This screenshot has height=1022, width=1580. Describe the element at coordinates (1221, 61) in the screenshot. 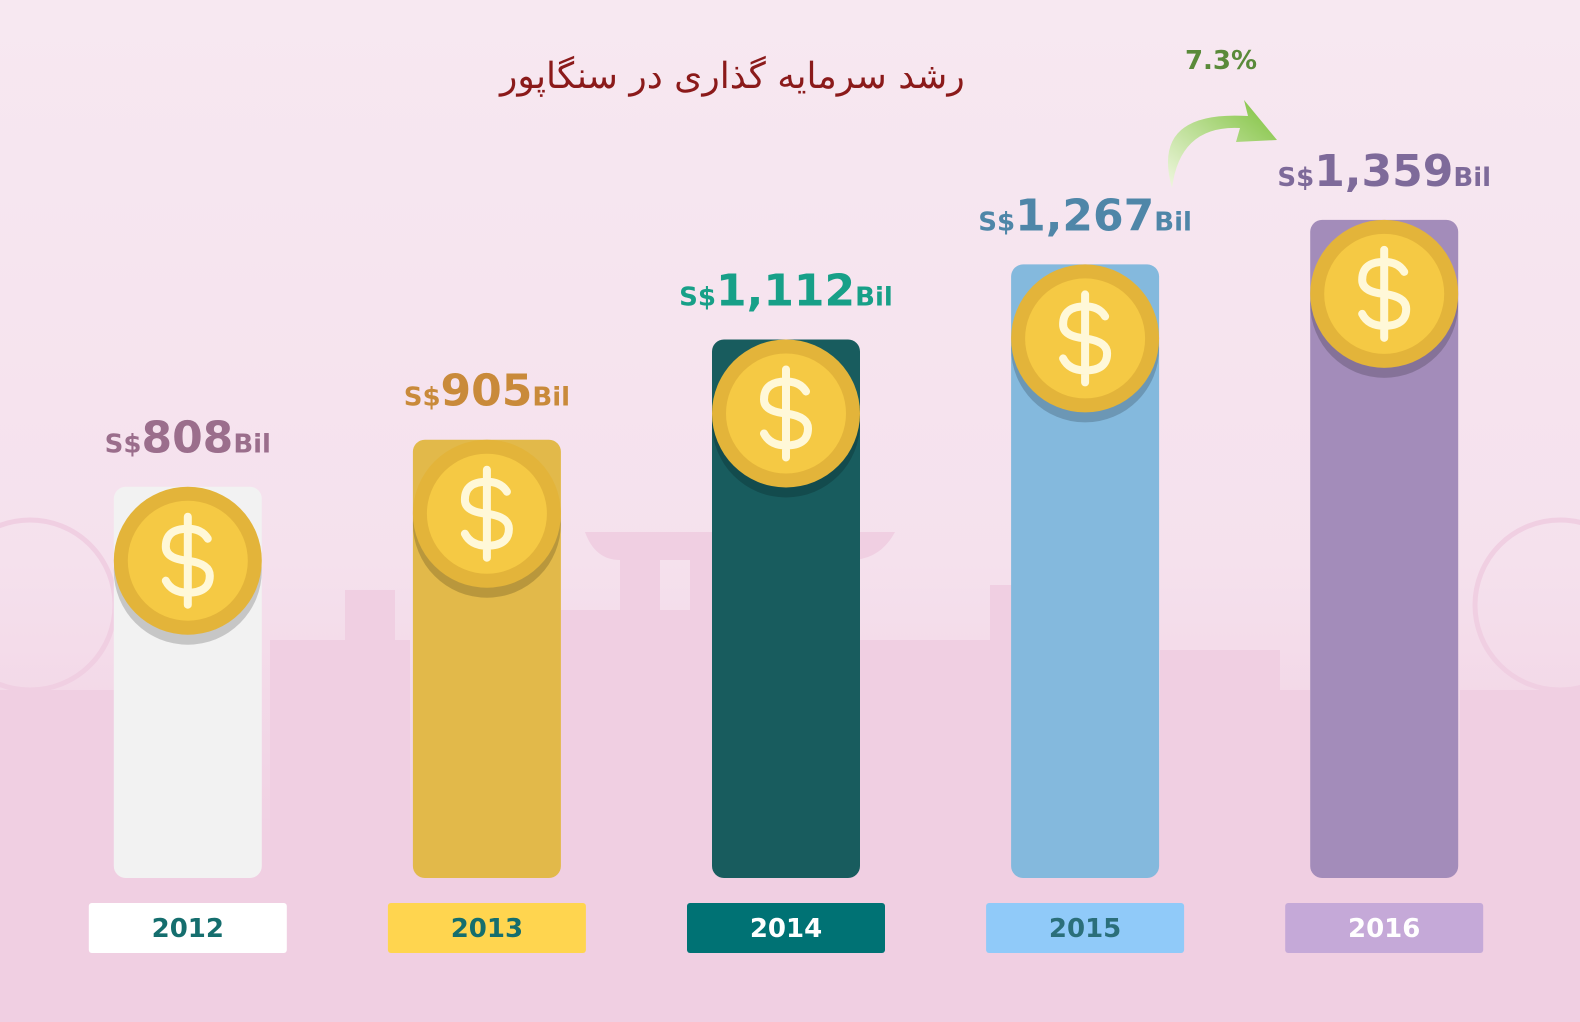

I see `annotation: 7.3%` at that location.